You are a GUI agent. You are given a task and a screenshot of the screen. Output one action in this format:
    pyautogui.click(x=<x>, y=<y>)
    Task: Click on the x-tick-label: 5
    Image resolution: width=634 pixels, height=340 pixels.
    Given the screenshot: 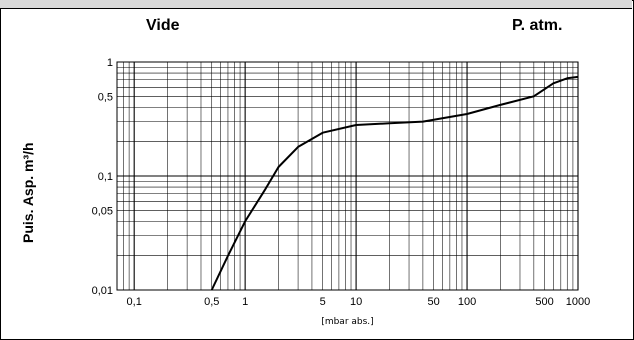 What is the action you would take?
    pyautogui.click(x=323, y=302)
    